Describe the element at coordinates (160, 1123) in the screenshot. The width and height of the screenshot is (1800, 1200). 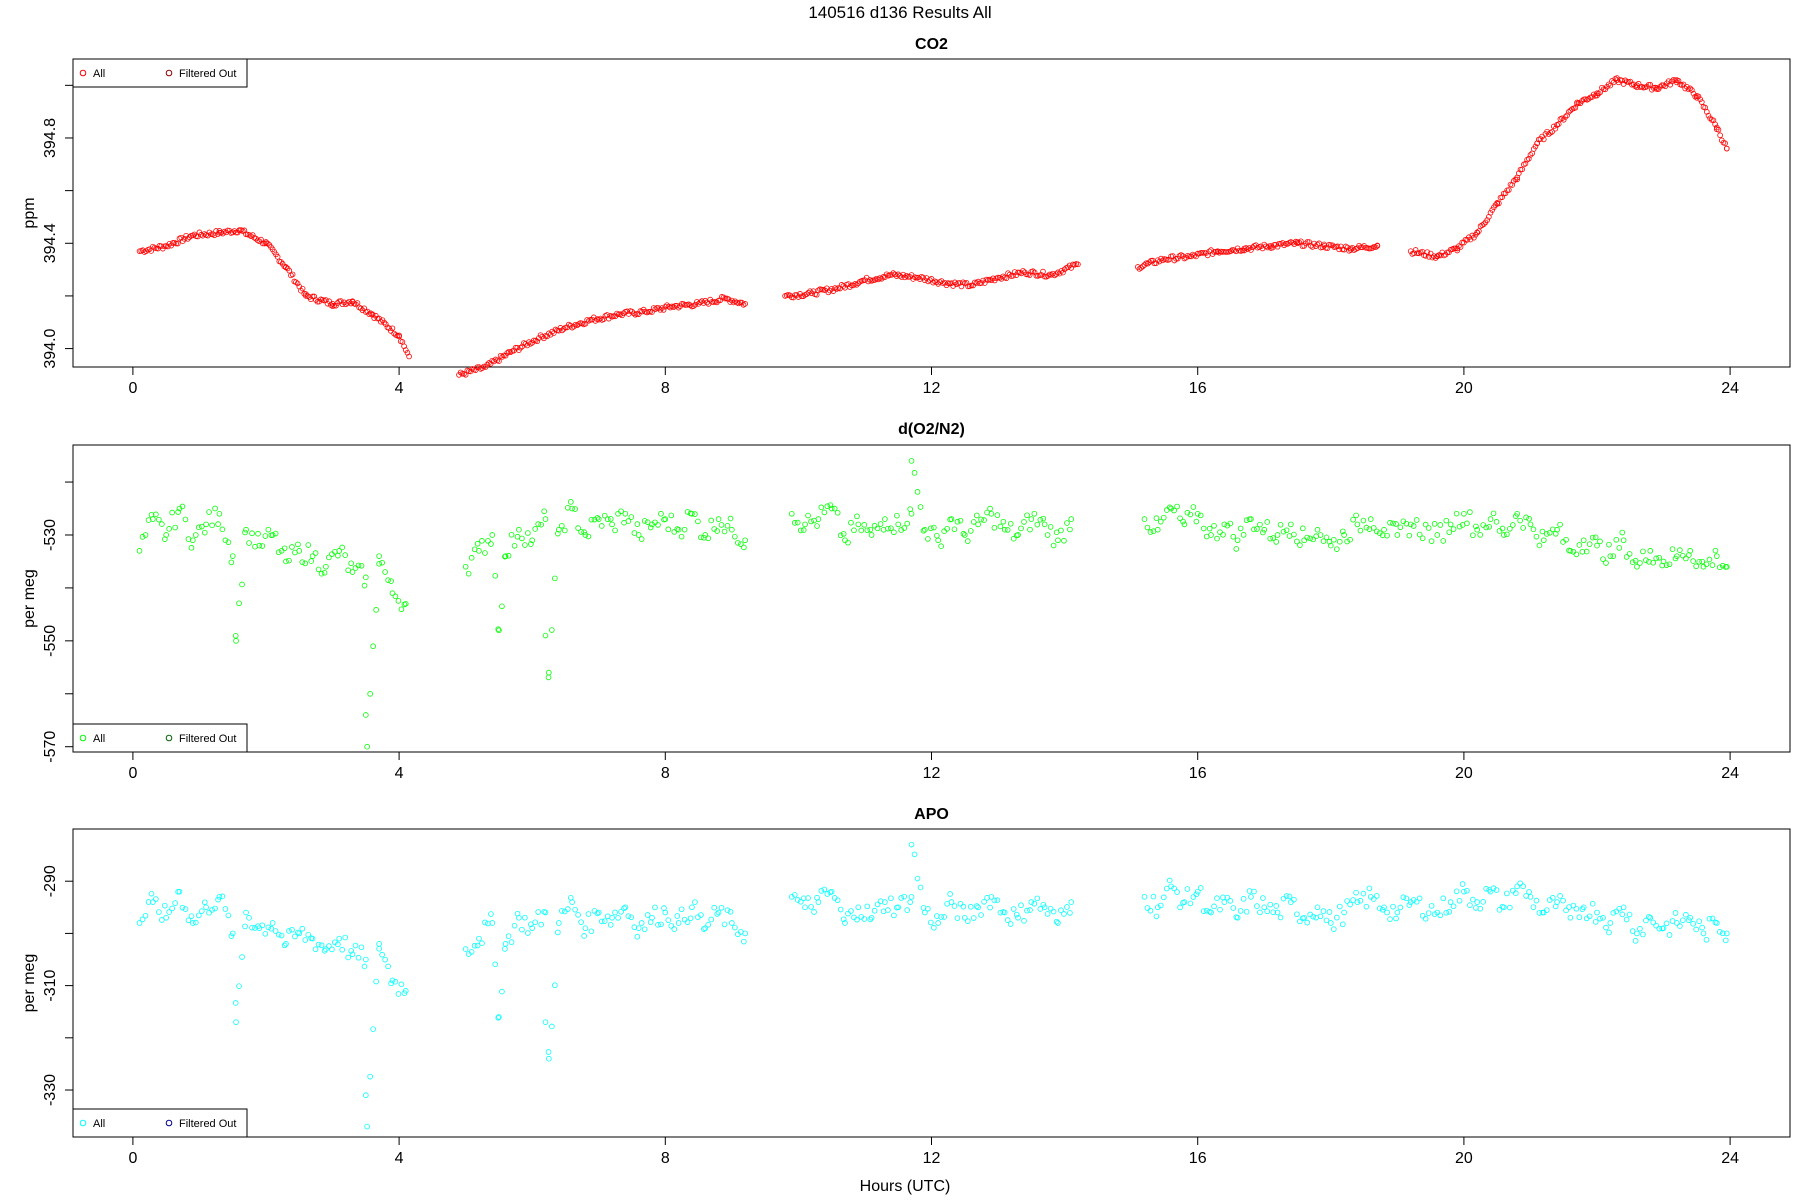
I see `legend-box` at that location.